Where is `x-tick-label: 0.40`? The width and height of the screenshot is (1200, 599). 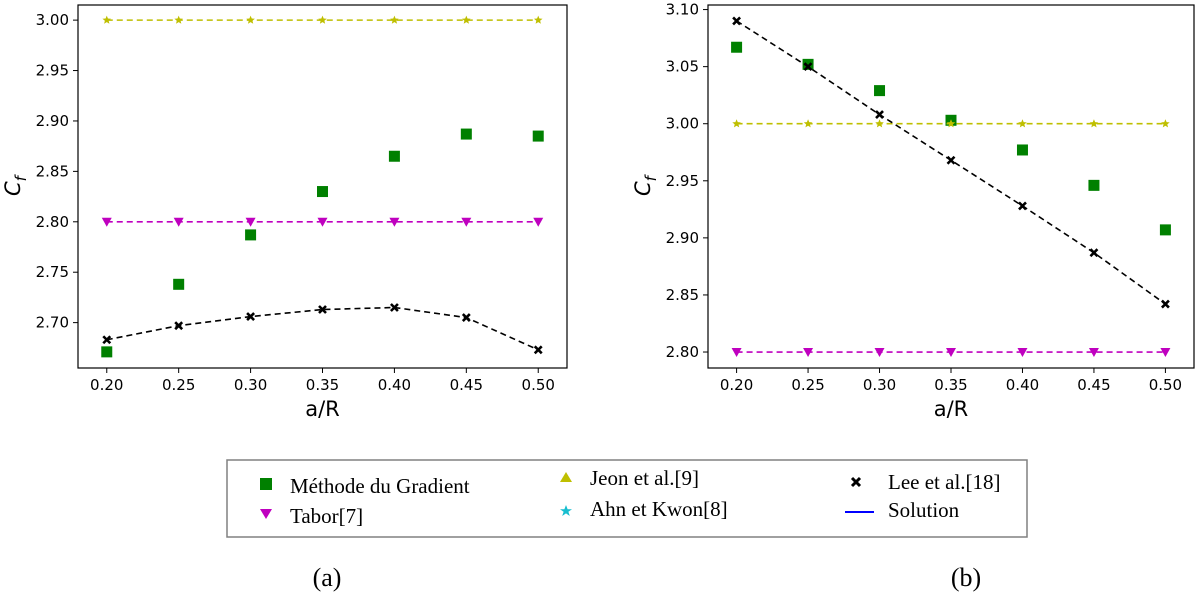
x-tick-label: 0.40 is located at coordinates (394, 385).